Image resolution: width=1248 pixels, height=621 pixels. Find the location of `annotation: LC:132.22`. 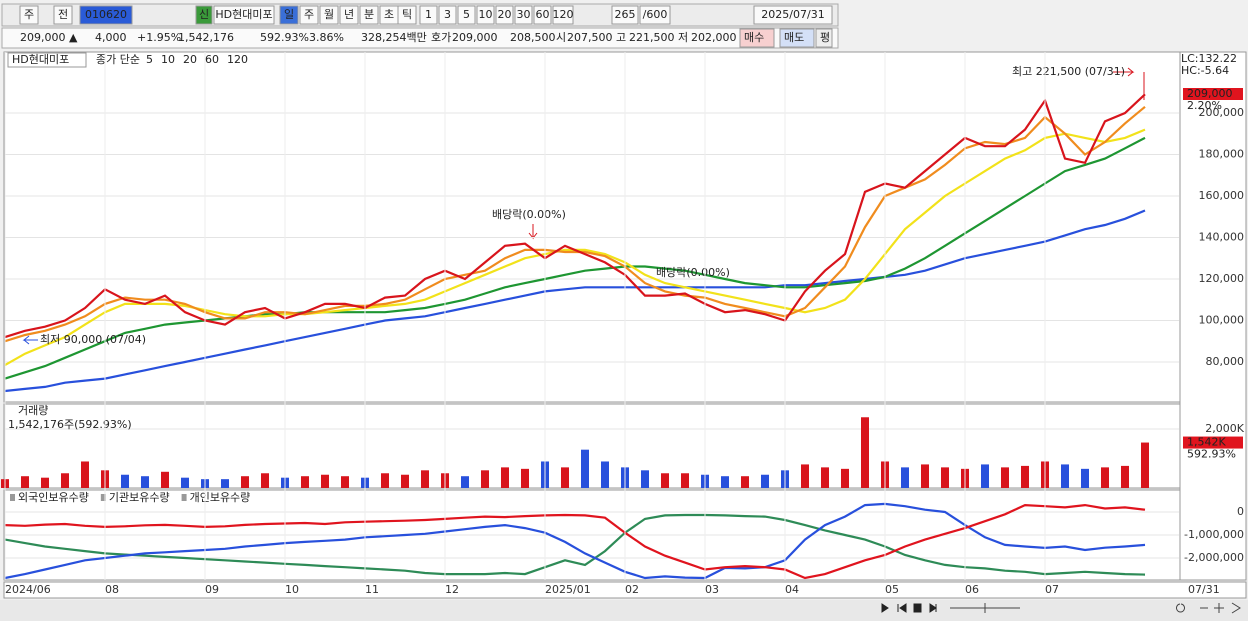

annotation: LC:132.22 is located at coordinates (1209, 58).